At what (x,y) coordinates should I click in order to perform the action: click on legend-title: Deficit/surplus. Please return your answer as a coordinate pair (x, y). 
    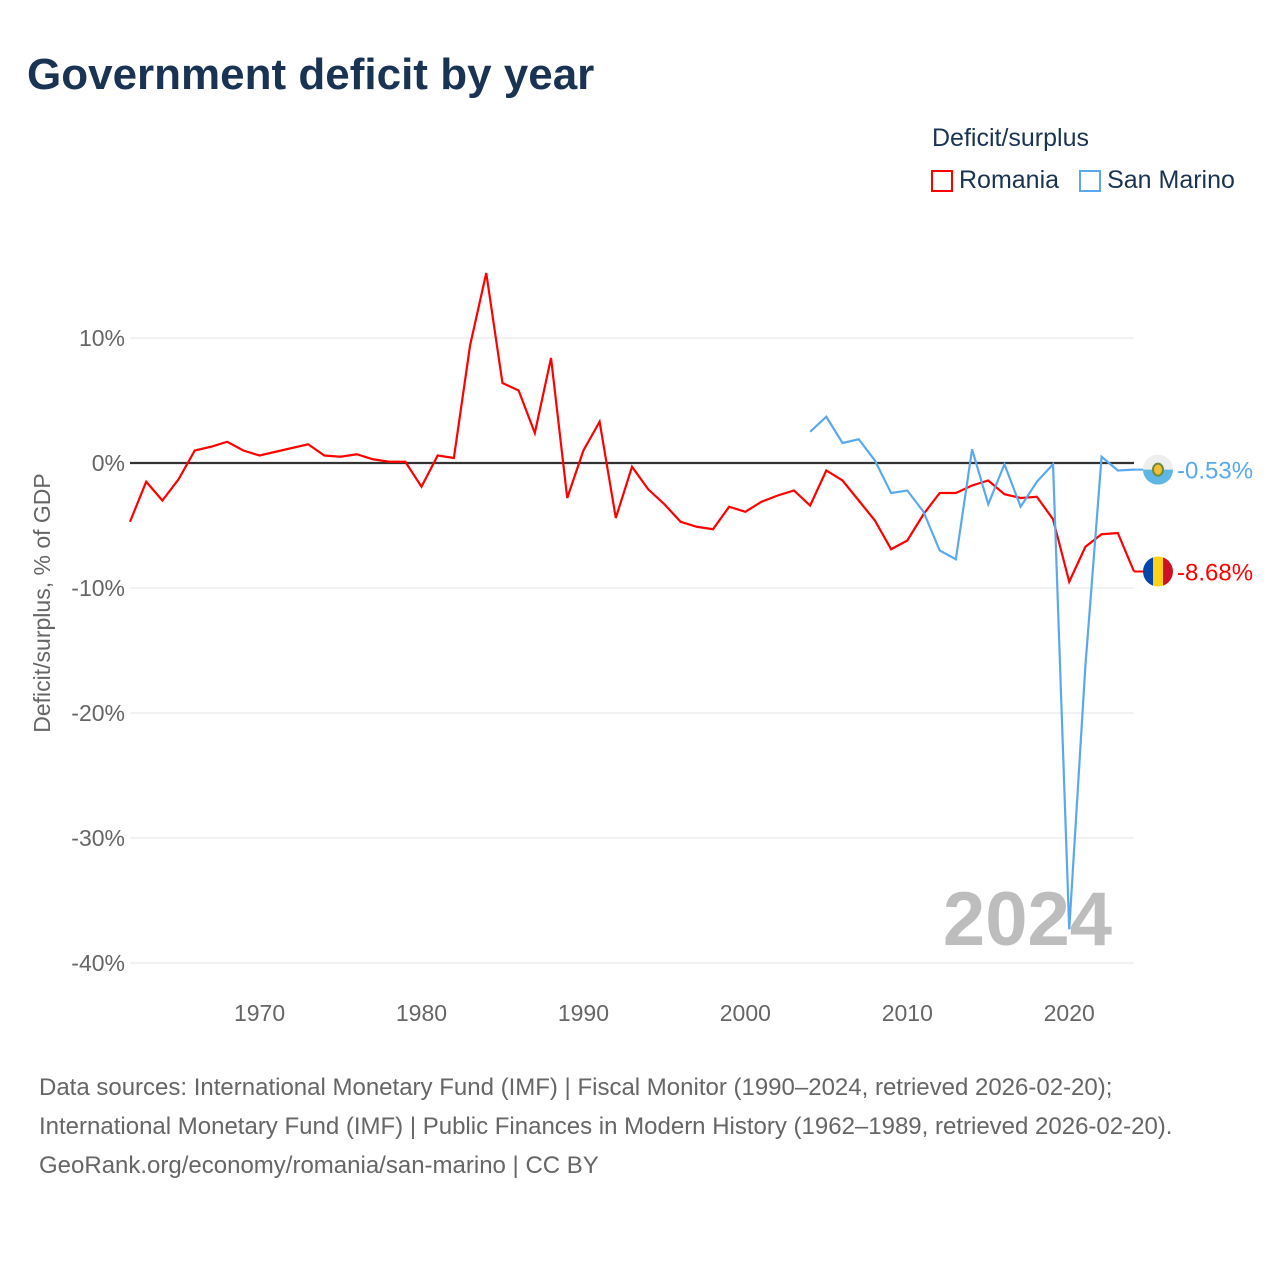
    Looking at the image, I should click on (1010, 138).